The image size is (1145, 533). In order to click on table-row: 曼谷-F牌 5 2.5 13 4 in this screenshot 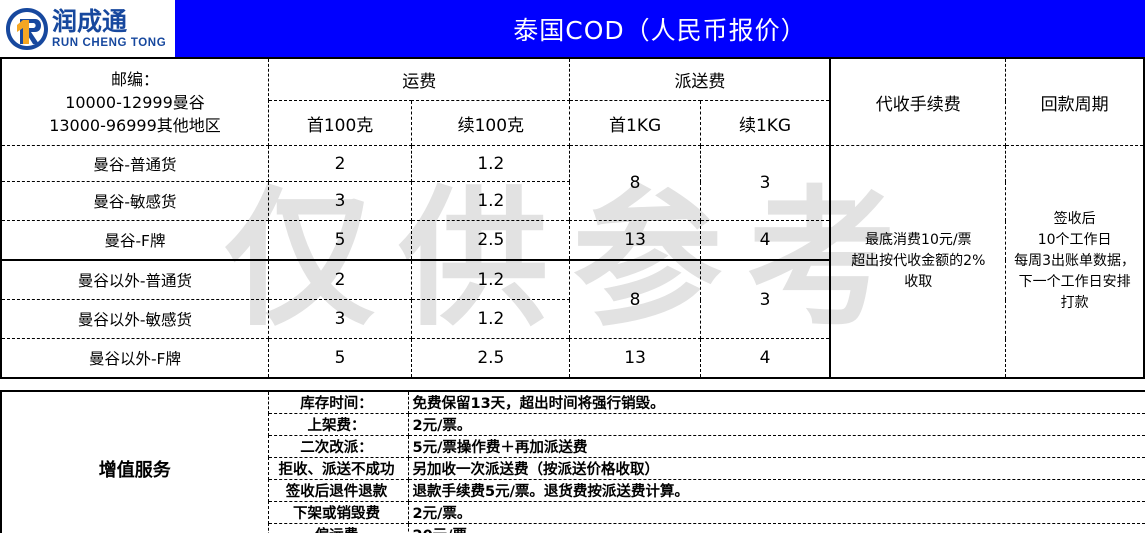, I will do `click(572, 240)`.